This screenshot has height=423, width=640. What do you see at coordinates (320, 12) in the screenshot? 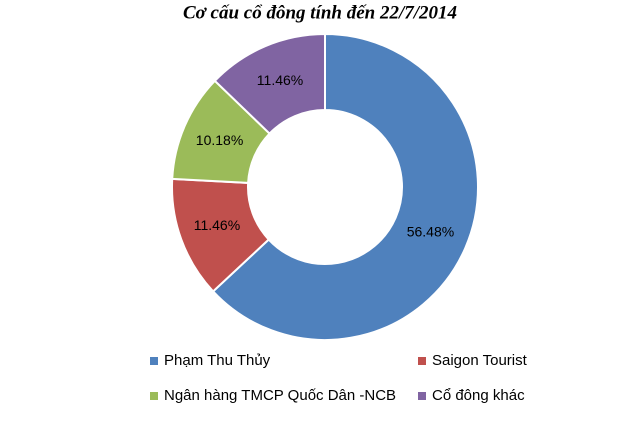
I see `chart-title: Cơ cấu cổ đông tính đến 22/7/2014` at bounding box center [320, 12].